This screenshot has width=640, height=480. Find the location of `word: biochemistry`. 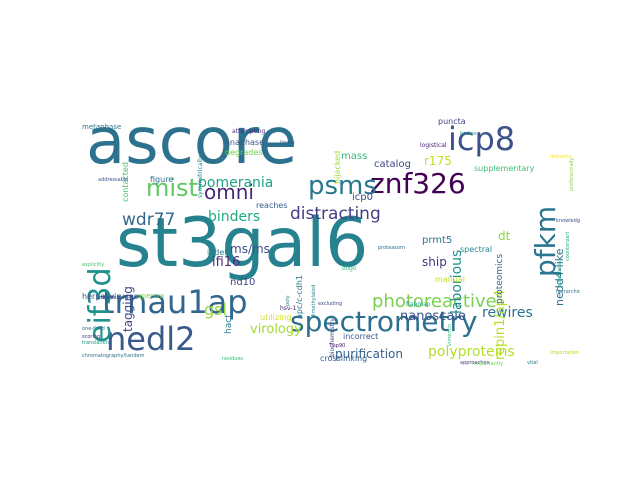

word: biochemistry is located at coordinates (332, 337).